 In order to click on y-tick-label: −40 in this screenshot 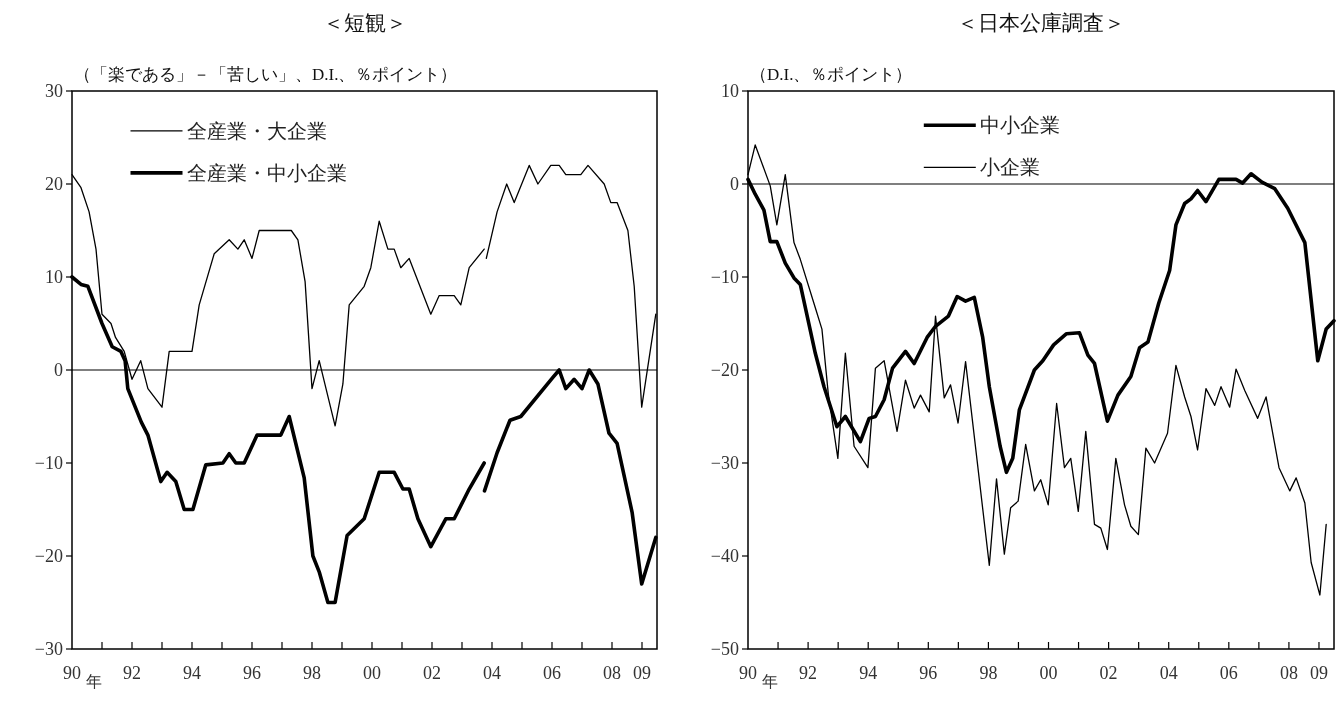, I will do `click(724, 556)`.